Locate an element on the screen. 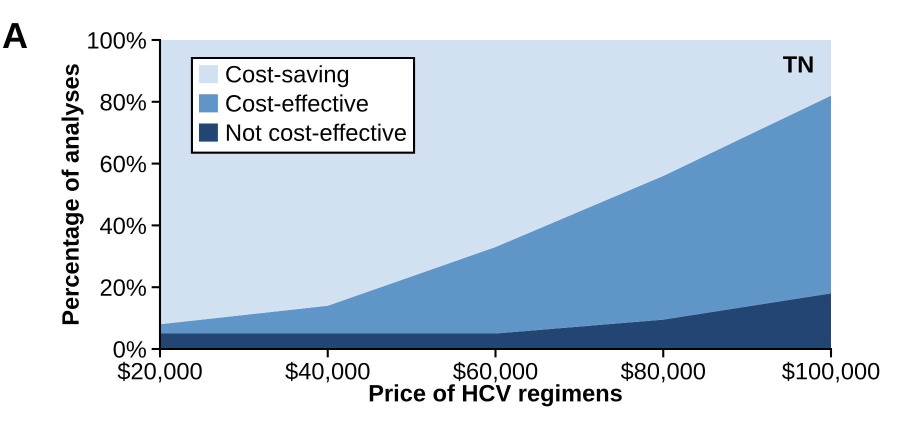 The image size is (901, 425). y-tick-label: 40% is located at coordinates (123, 225).